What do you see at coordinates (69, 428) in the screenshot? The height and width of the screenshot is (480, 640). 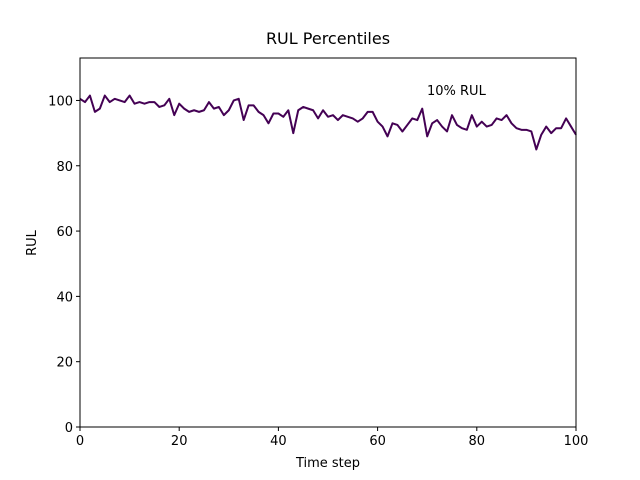 I see `y-tick-label: 0` at bounding box center [69, 428].